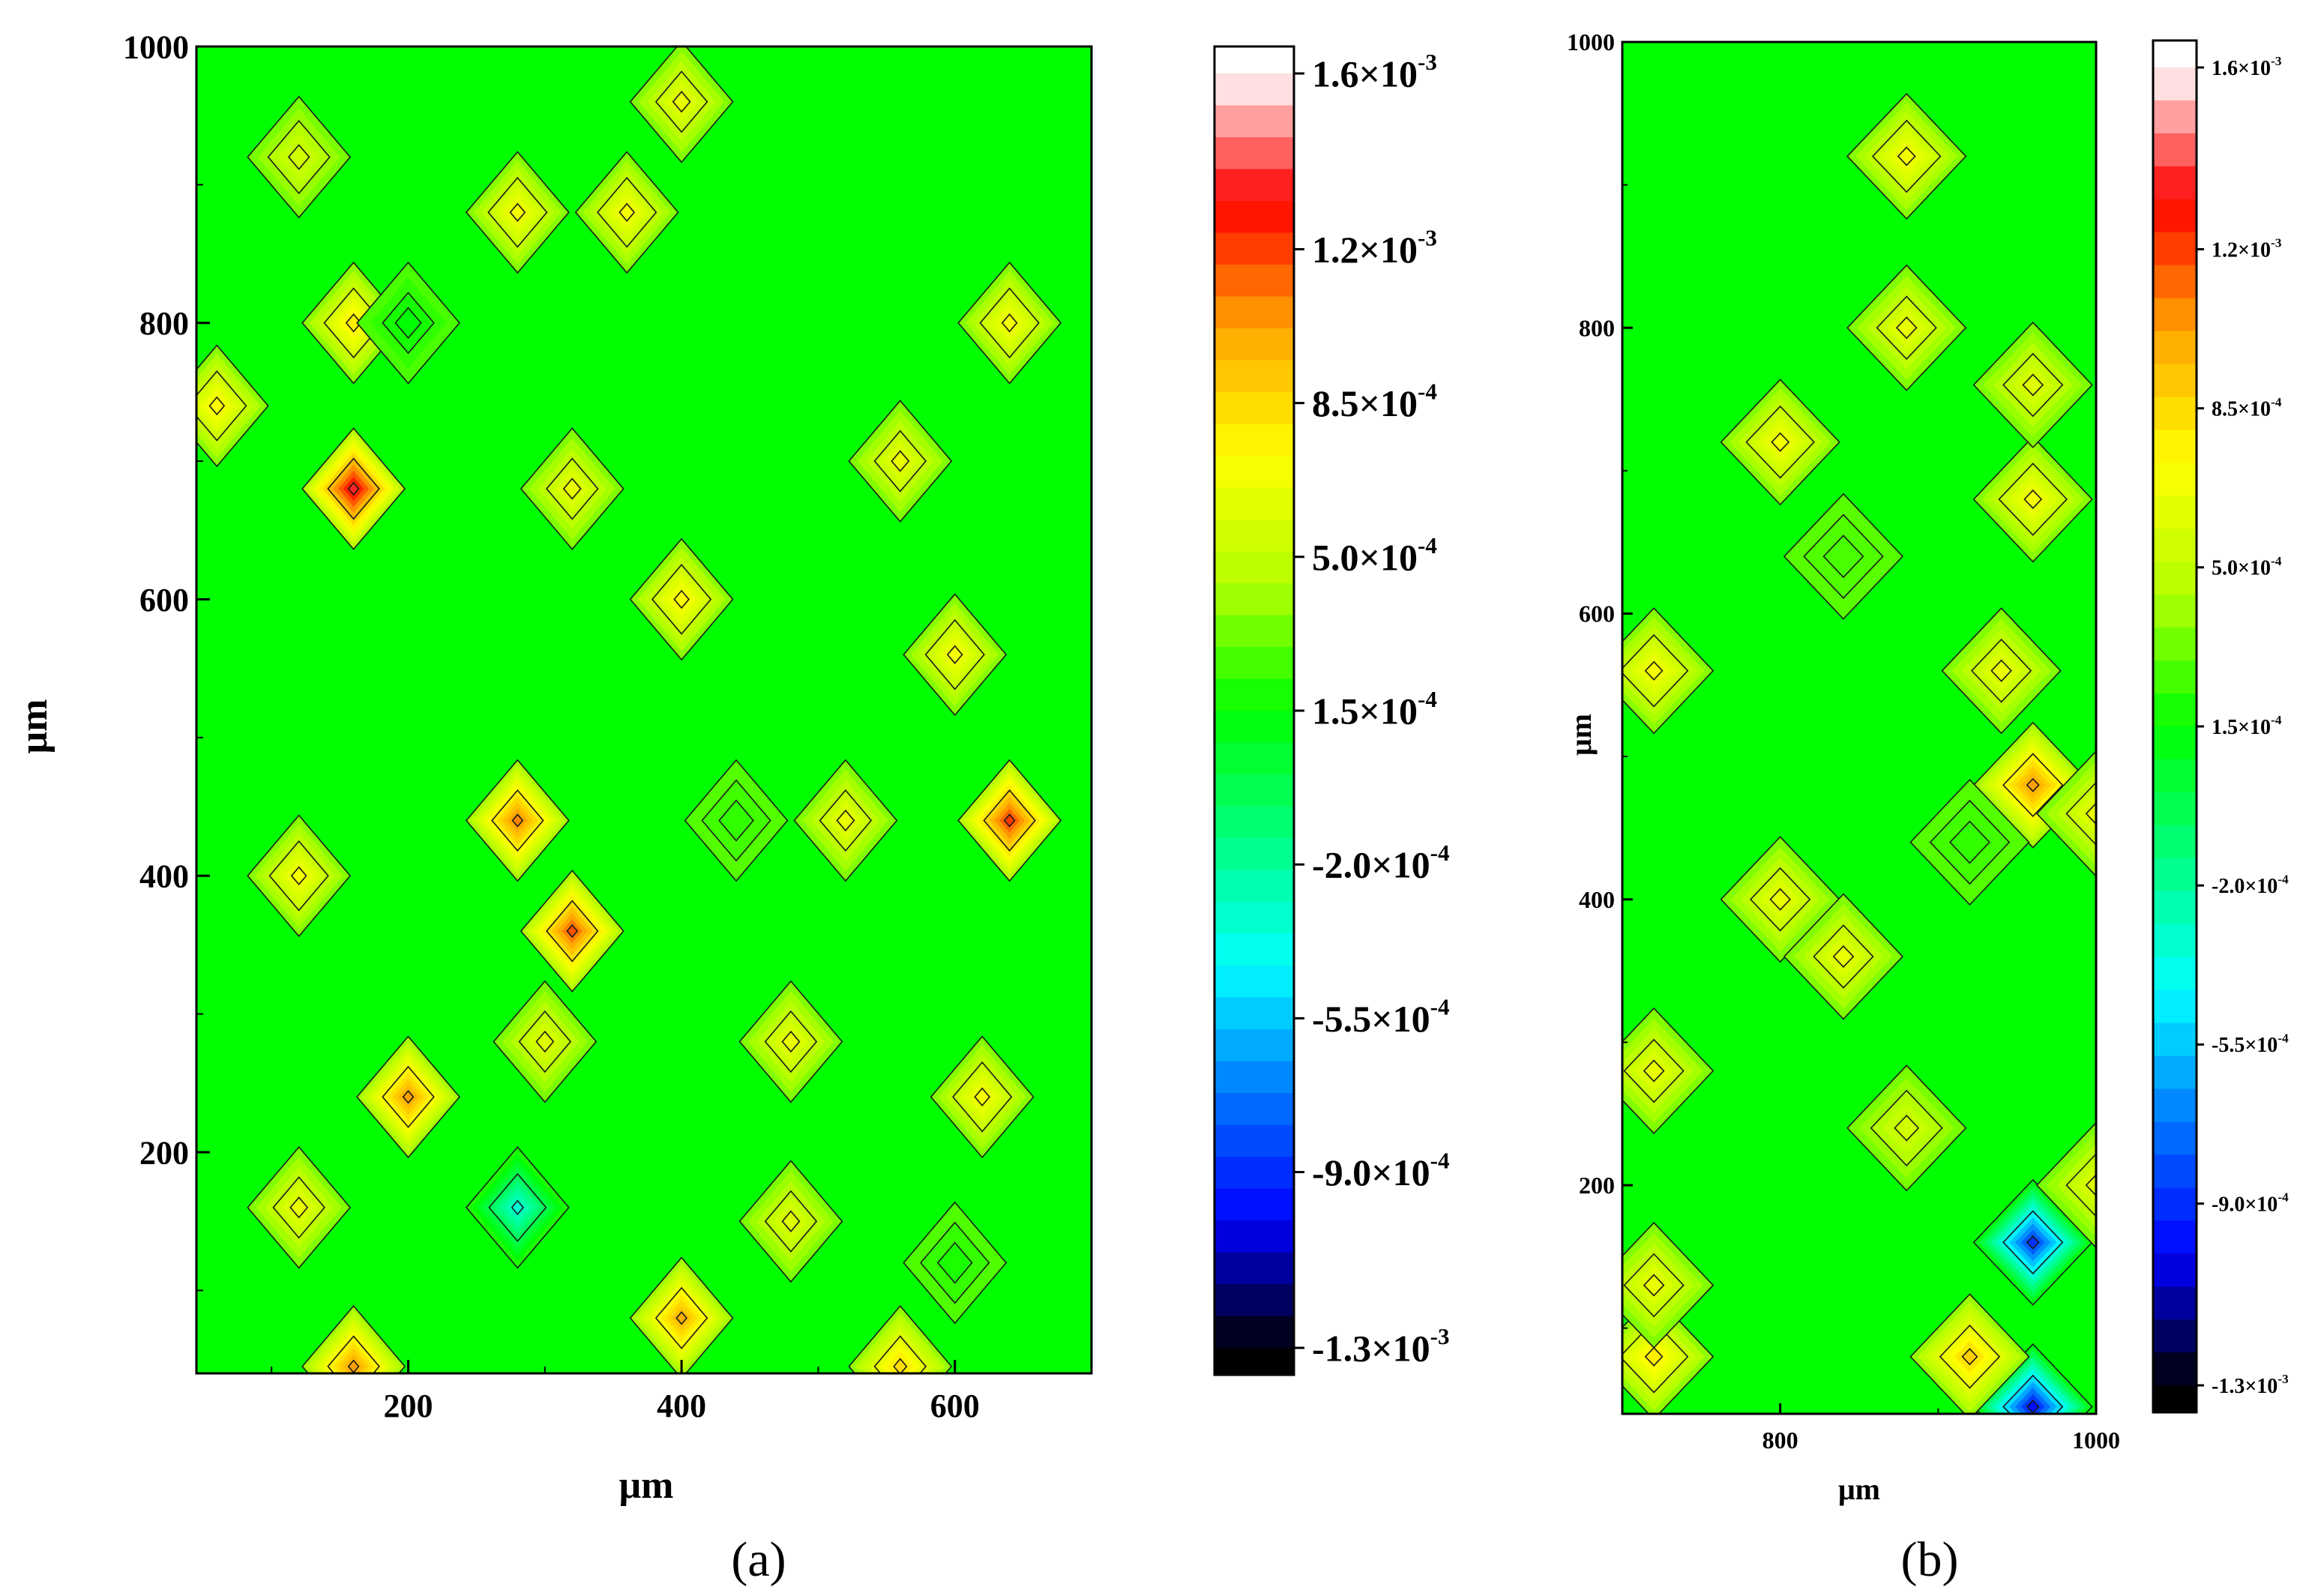 The height and width of the screenshot is (1596, 2318). I want to click on colorbar-tick-label: -1.3×10⁻³, so click(1381, 1346).